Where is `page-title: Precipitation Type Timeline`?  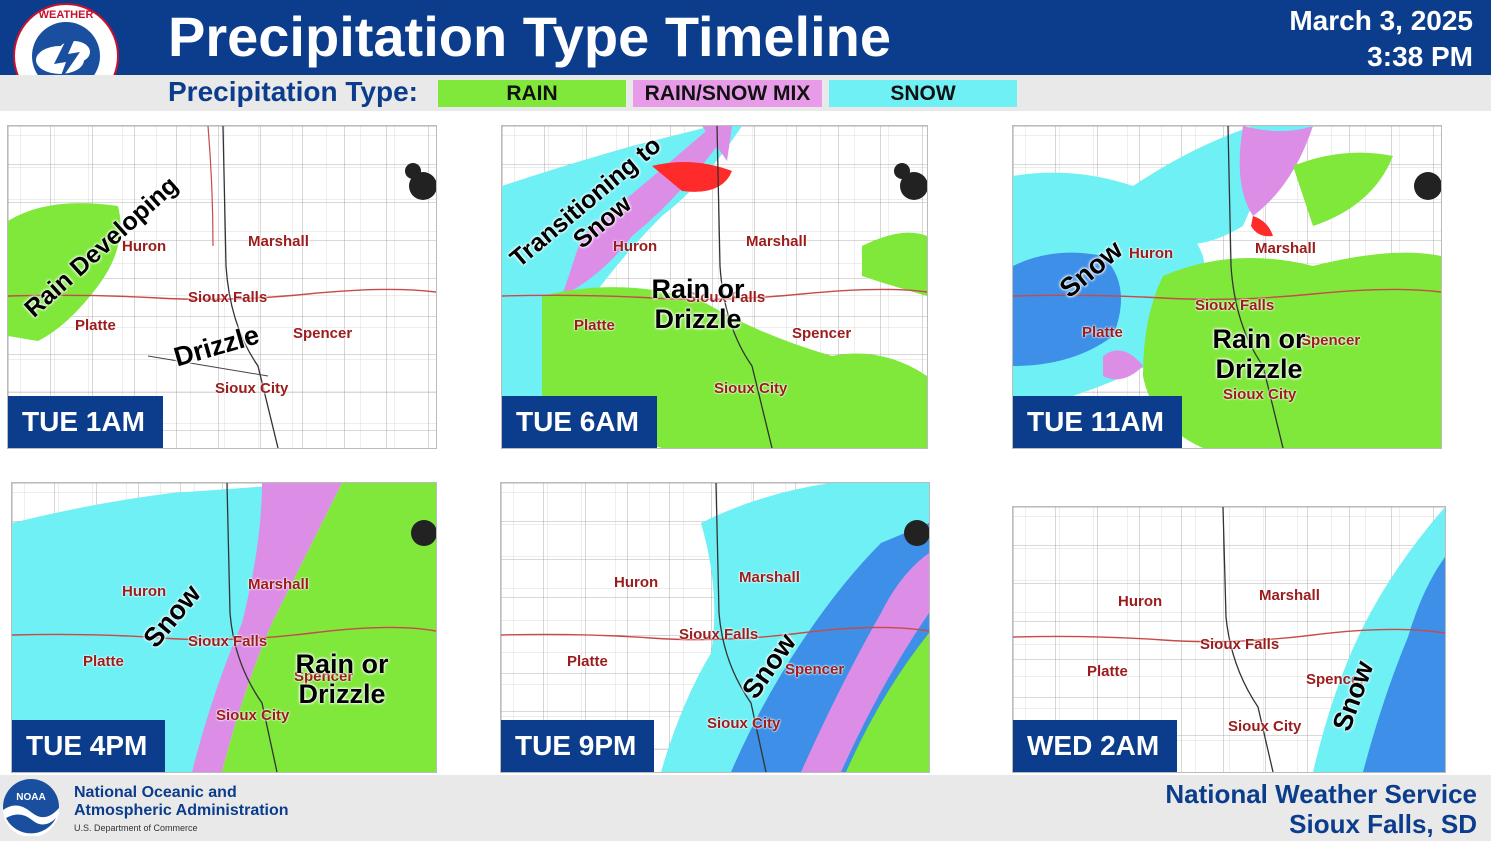
page-title: Precipitation Type Timeline is located at coordinates (529, 36).